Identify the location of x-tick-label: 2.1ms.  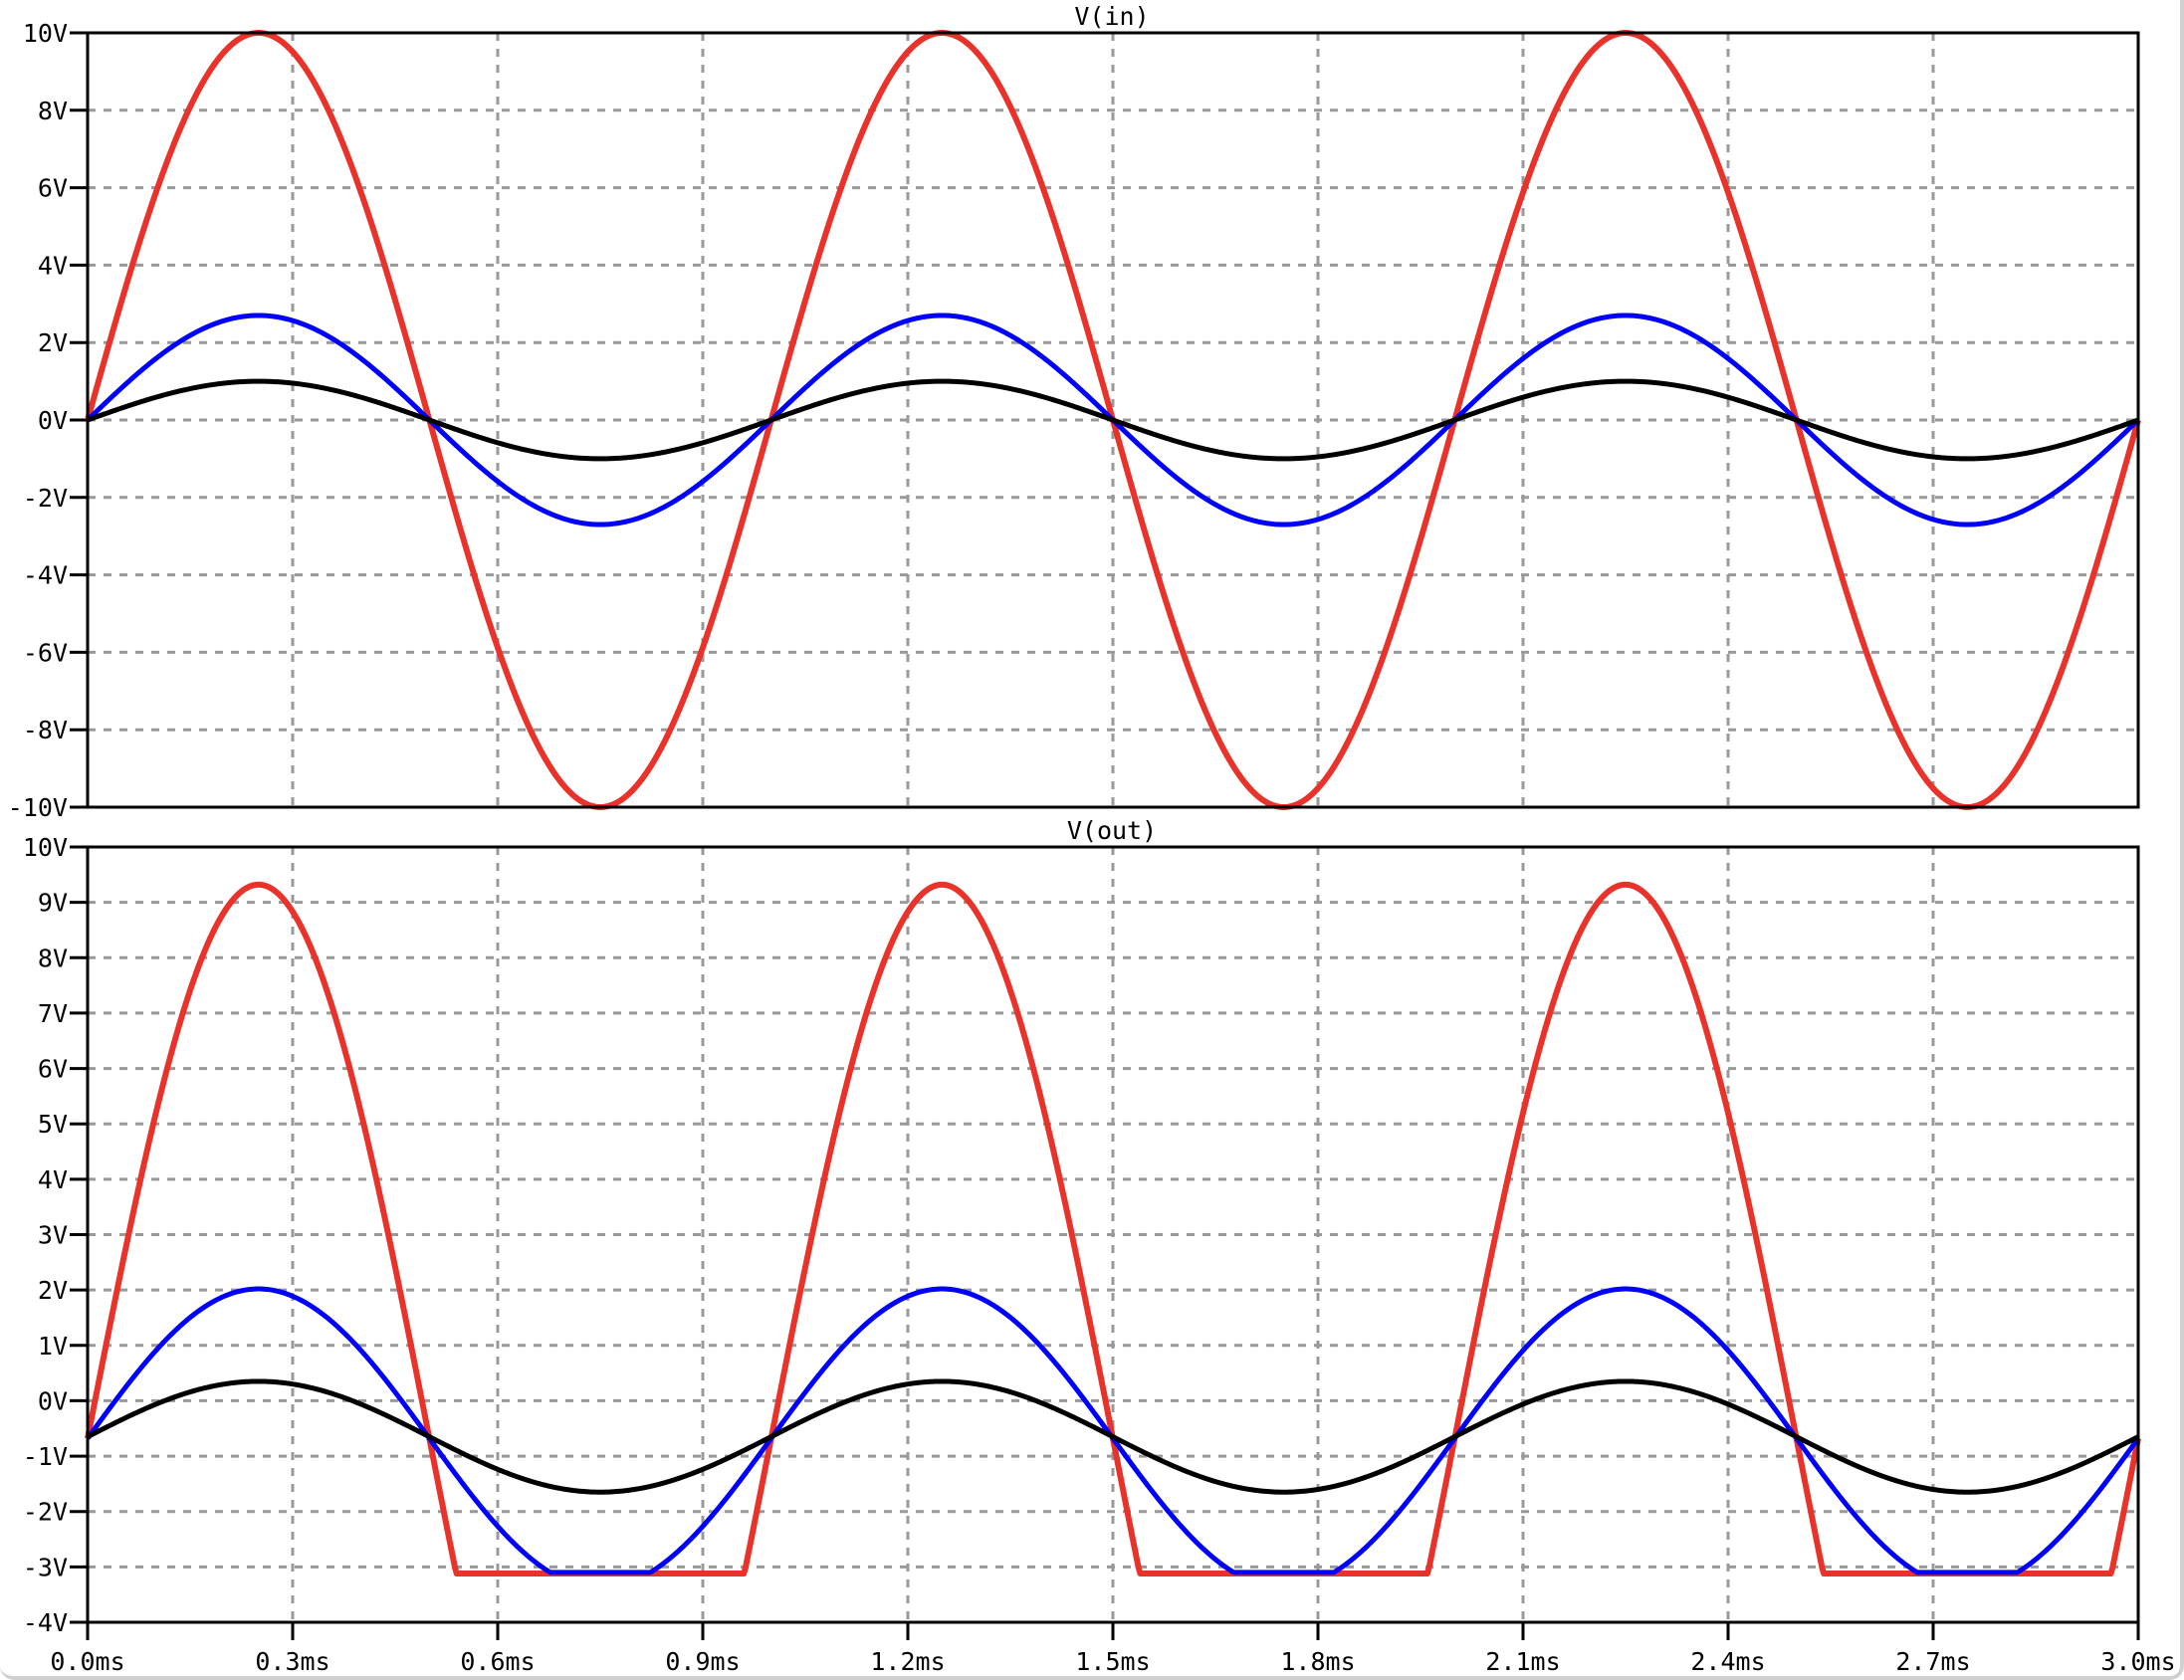
(1522, 1661).